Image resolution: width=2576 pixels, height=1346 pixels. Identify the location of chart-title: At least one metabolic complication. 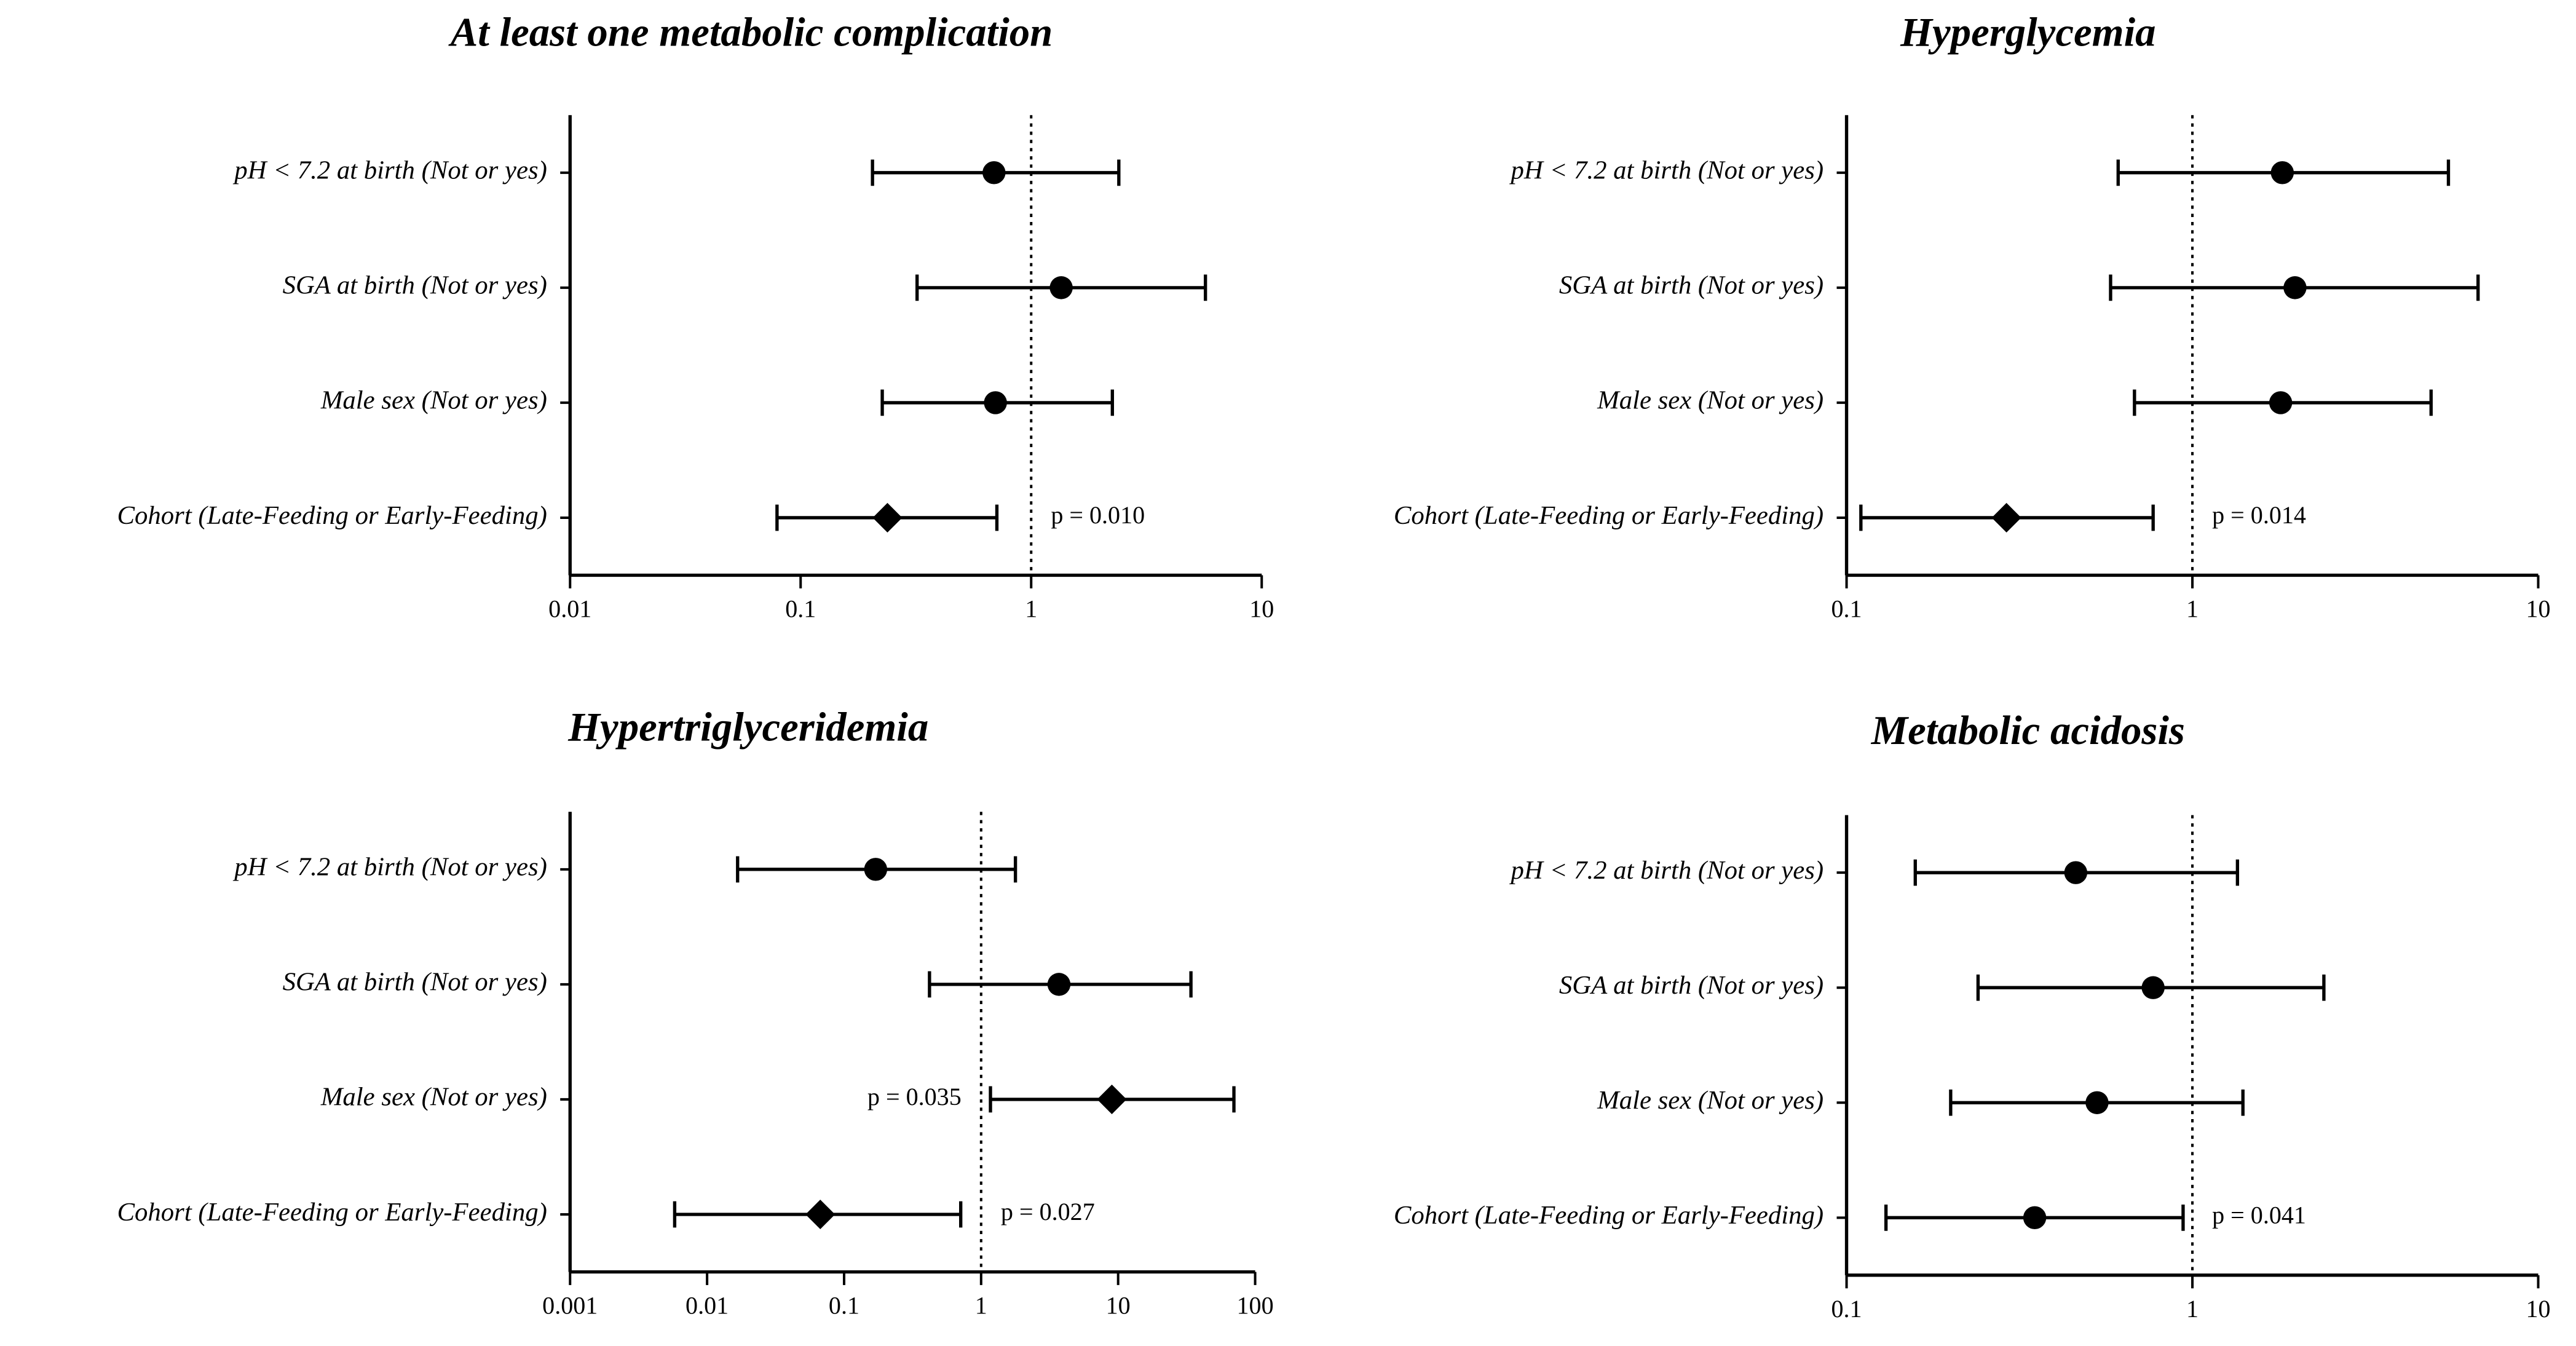
(751, 32).